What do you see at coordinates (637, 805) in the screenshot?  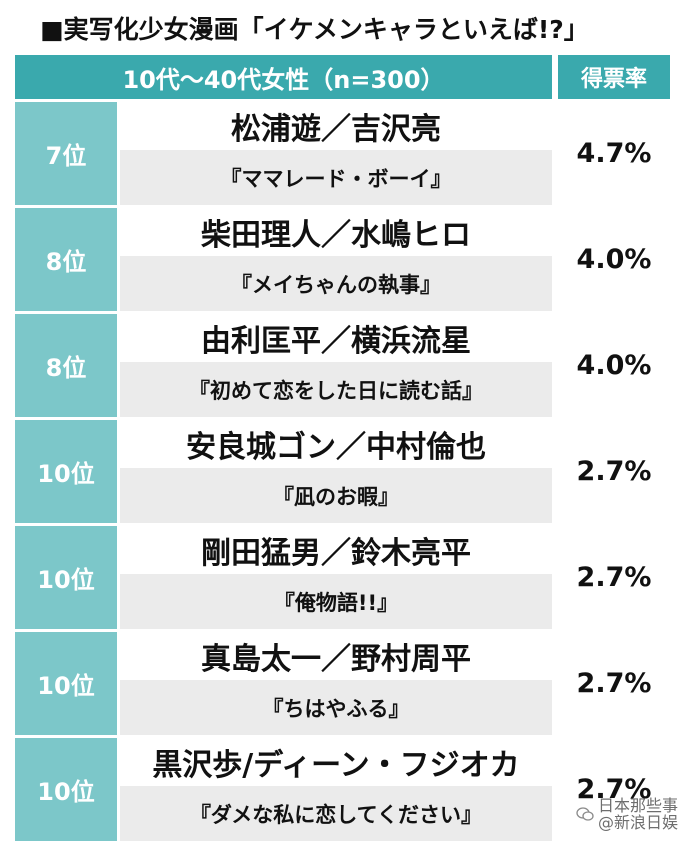 I see `watermark-line1: 日本那些事` at bounding box center [637, 805].